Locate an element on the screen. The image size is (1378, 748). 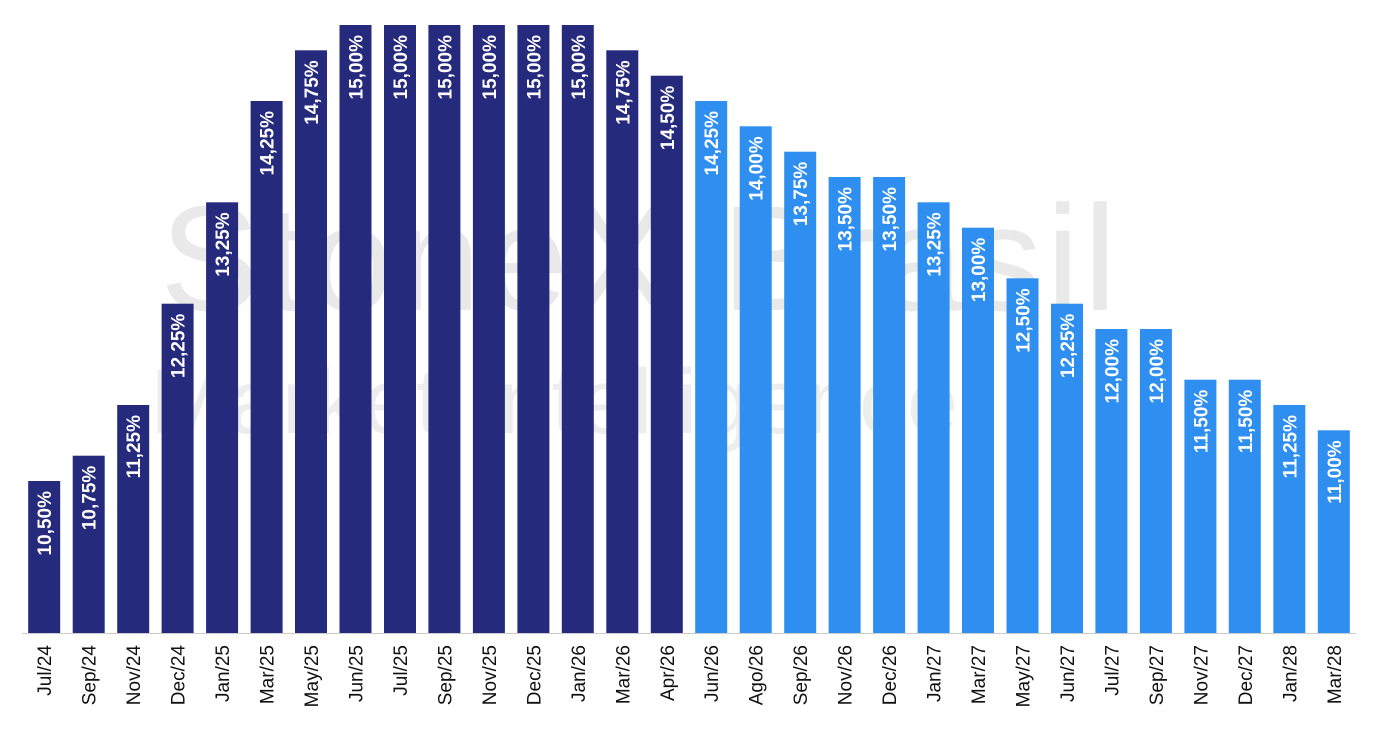
x-tick-label: Mar/27 is located at coordinates (979, 674).